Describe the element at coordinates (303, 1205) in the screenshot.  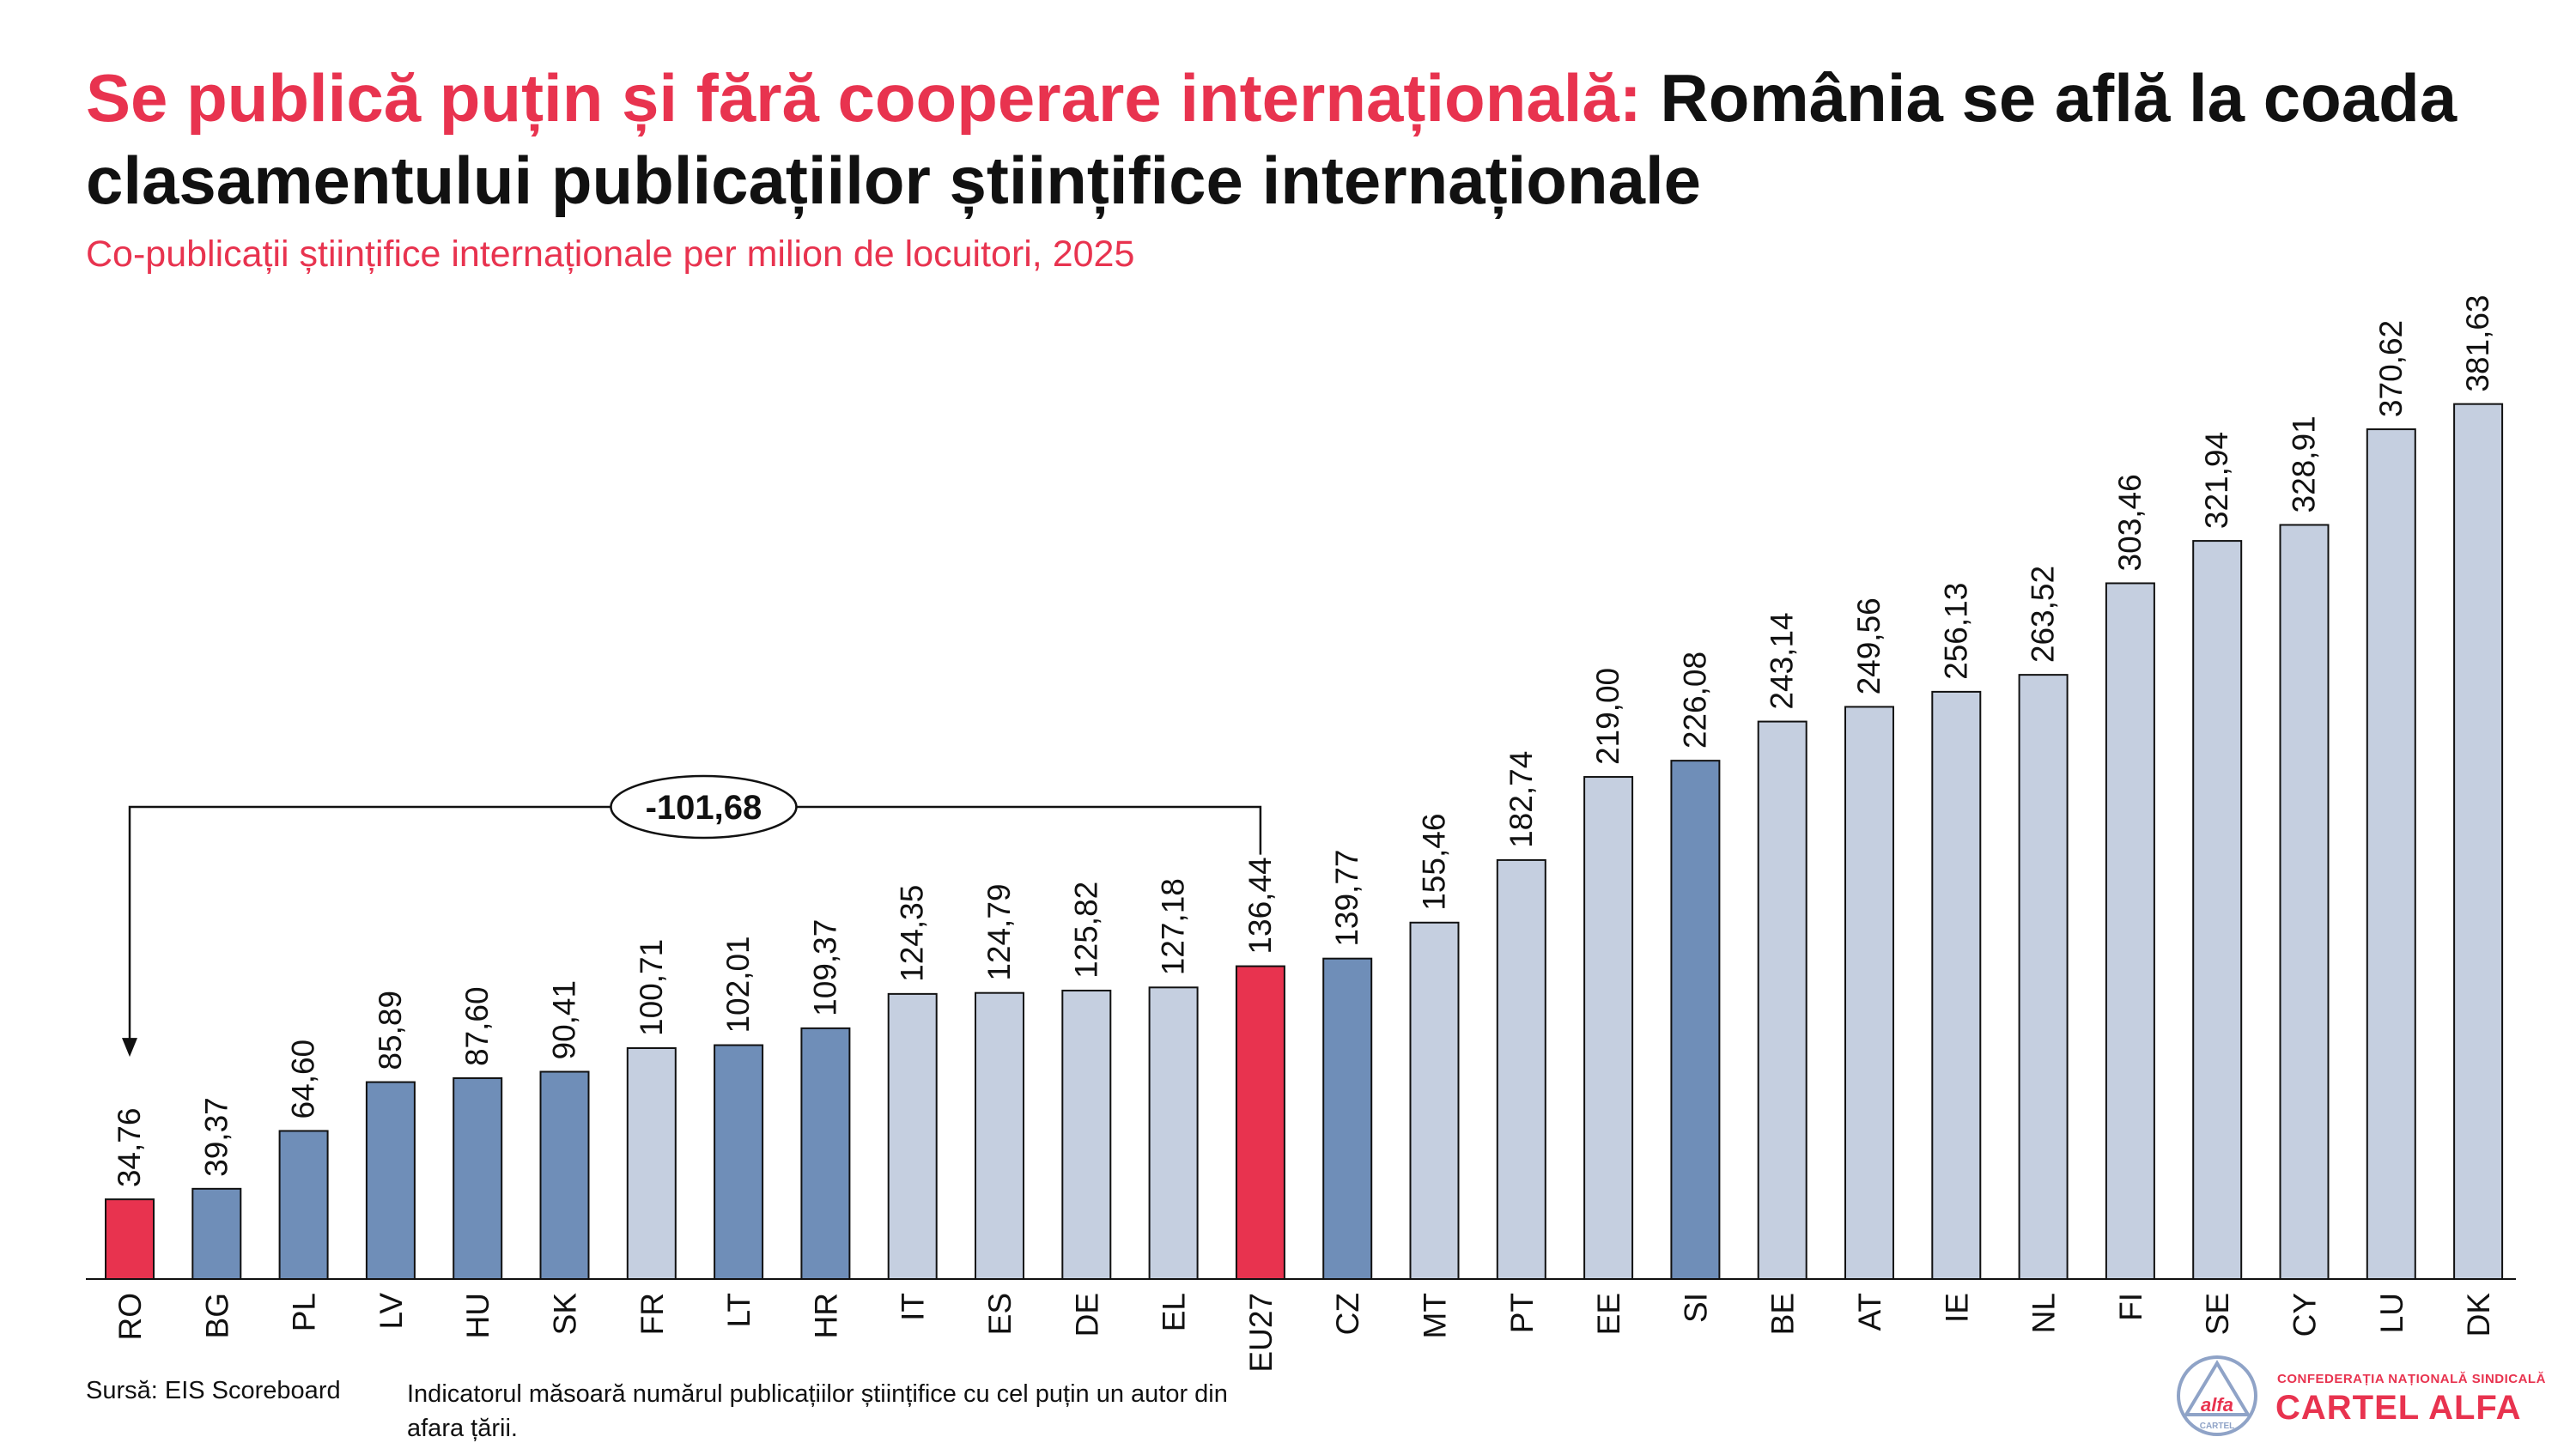
I see `bar-pl` at that location.